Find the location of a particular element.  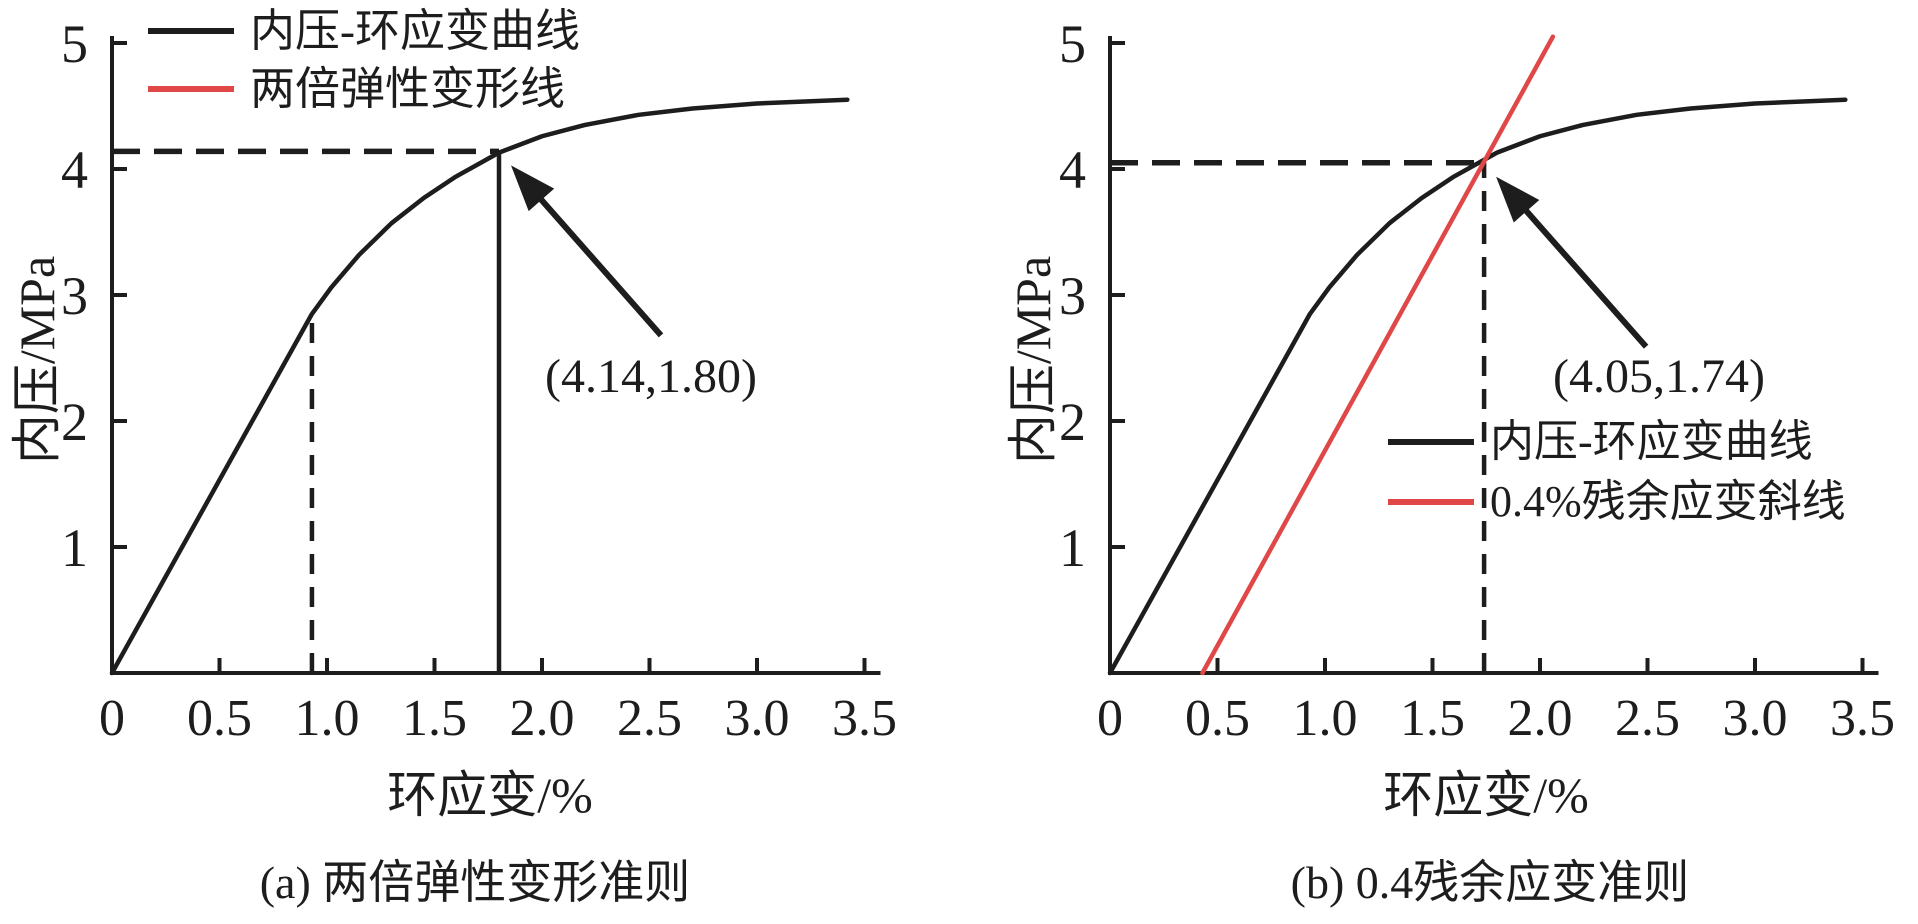

x-axis-label-b: 环应变/% is located at coordinates (1486, 795).